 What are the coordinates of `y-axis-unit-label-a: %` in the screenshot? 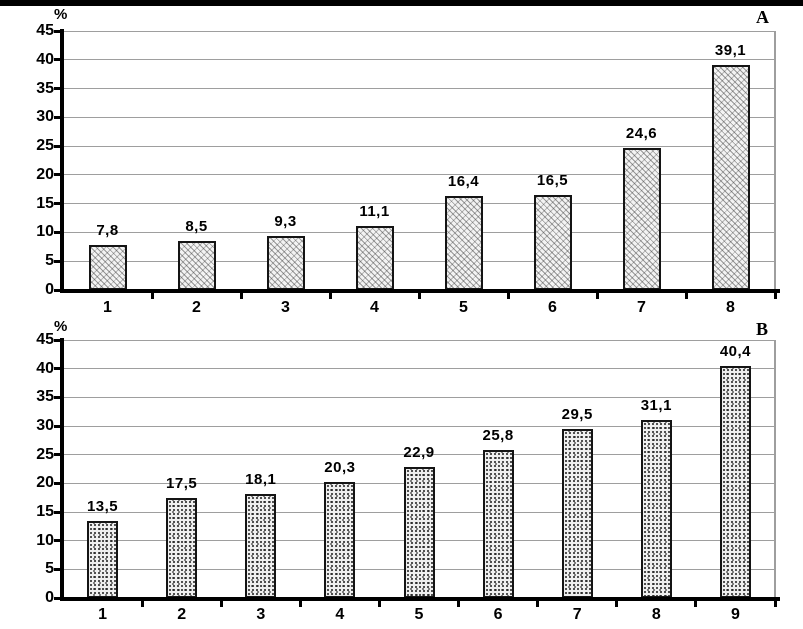 It's located at (61, 14).